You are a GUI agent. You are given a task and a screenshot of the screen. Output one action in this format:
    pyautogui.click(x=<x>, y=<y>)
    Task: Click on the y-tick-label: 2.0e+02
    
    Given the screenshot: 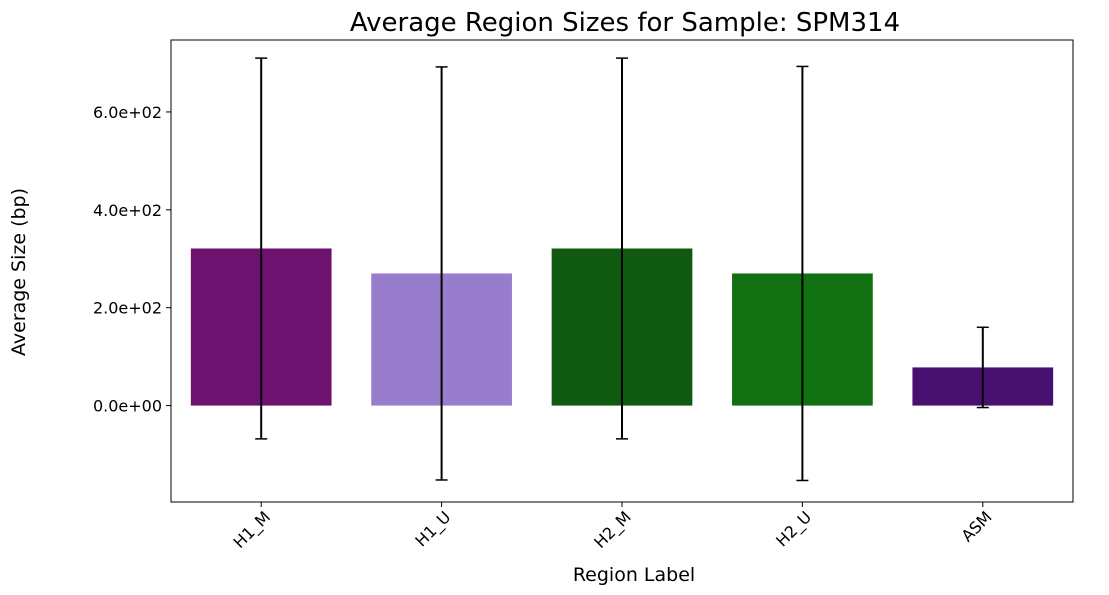 What is the action you would take?
    pyautogui.click(x=127, y=308)
    